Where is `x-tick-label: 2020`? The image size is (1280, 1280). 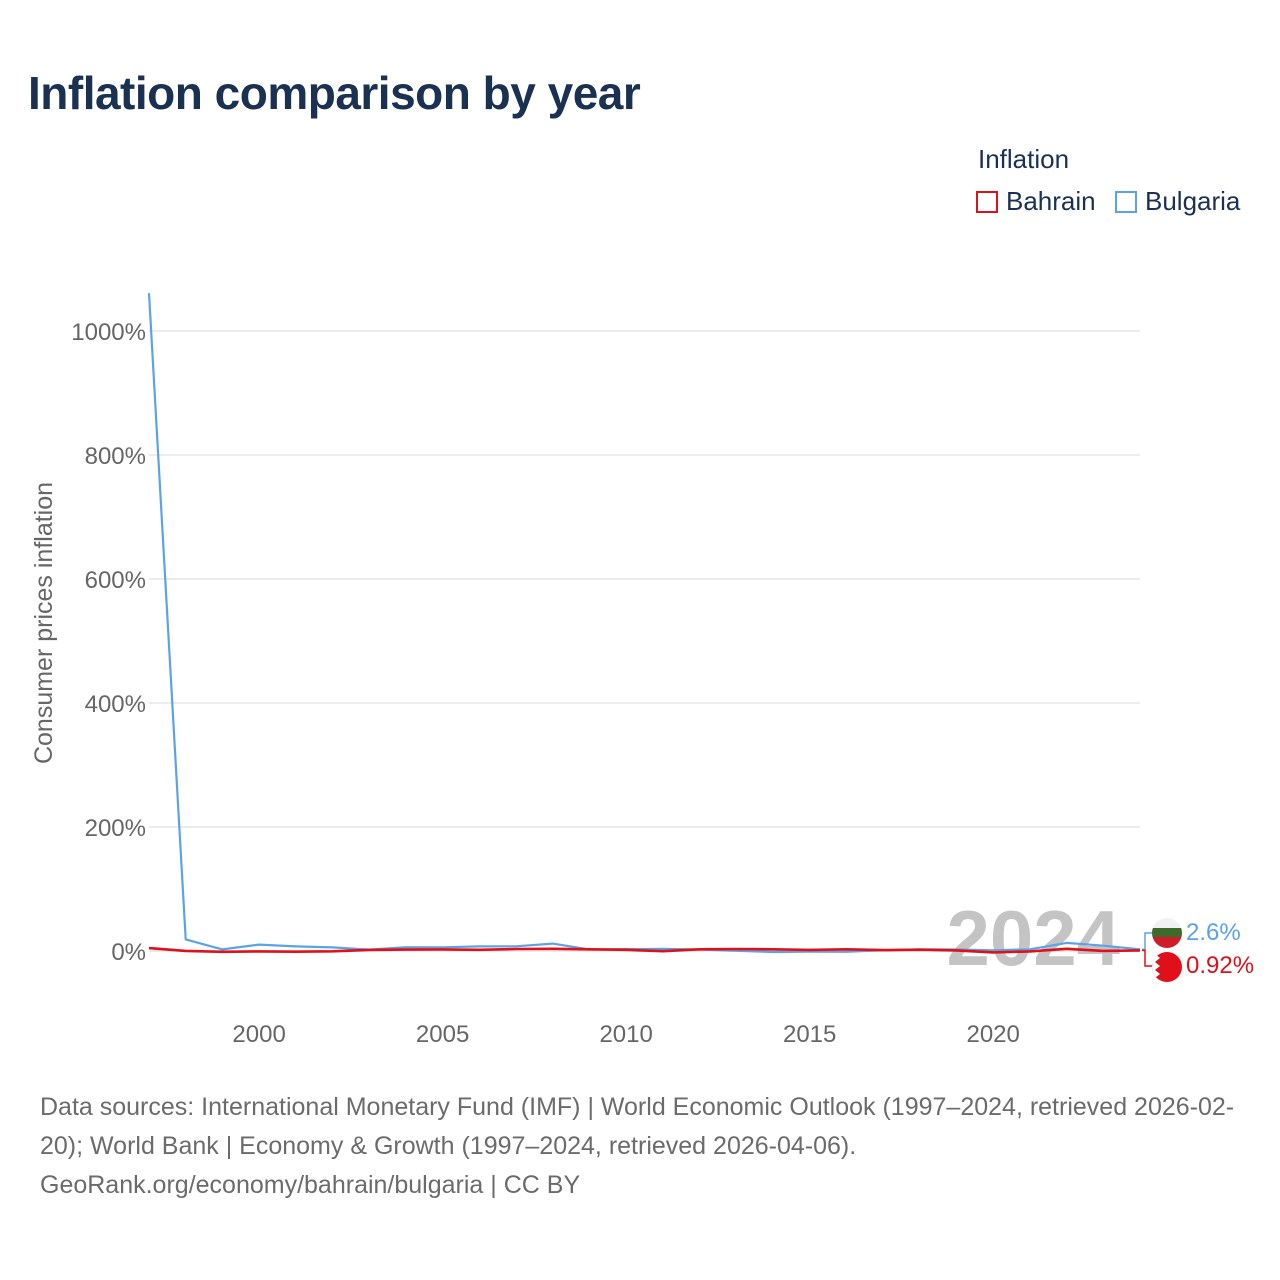 x-tick-label: 2020 is located at coordinates (992, 1034).